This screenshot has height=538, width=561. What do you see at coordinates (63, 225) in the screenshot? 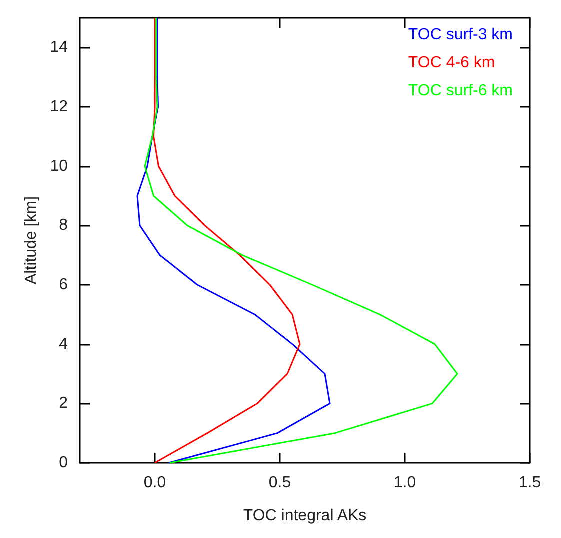
I see `y-tick-label: 8` at bounding box center [63, 225].